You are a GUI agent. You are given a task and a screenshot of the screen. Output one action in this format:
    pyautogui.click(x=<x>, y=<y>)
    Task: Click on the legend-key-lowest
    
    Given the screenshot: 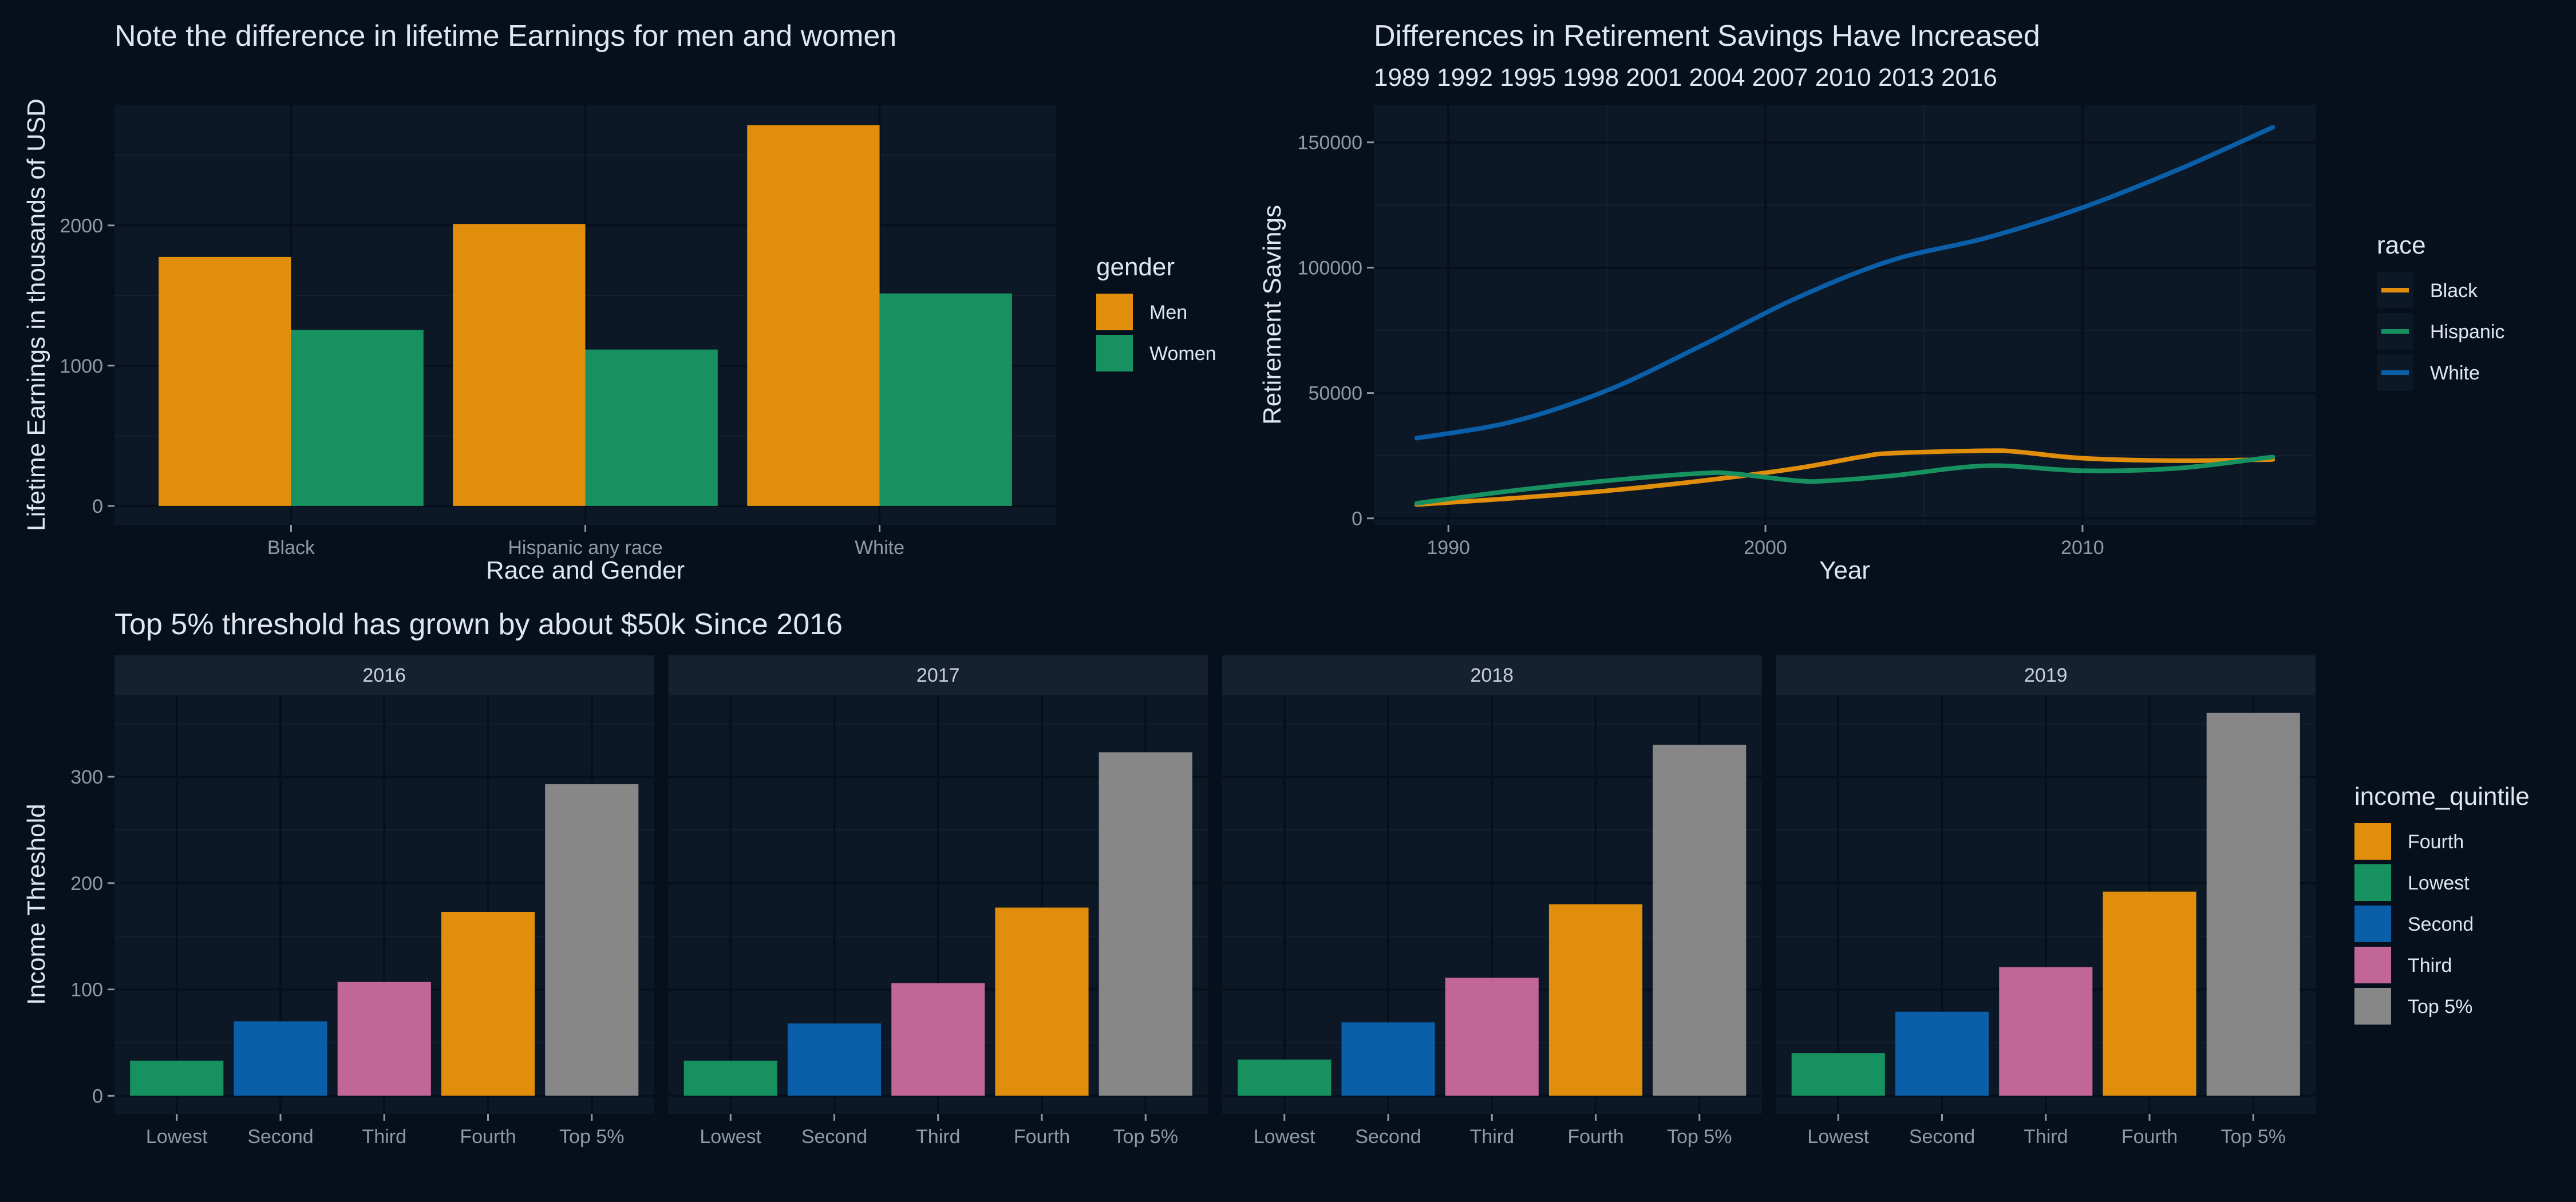 What is the action you would take?
    pyautogui.click(x=2372, y=882)
    